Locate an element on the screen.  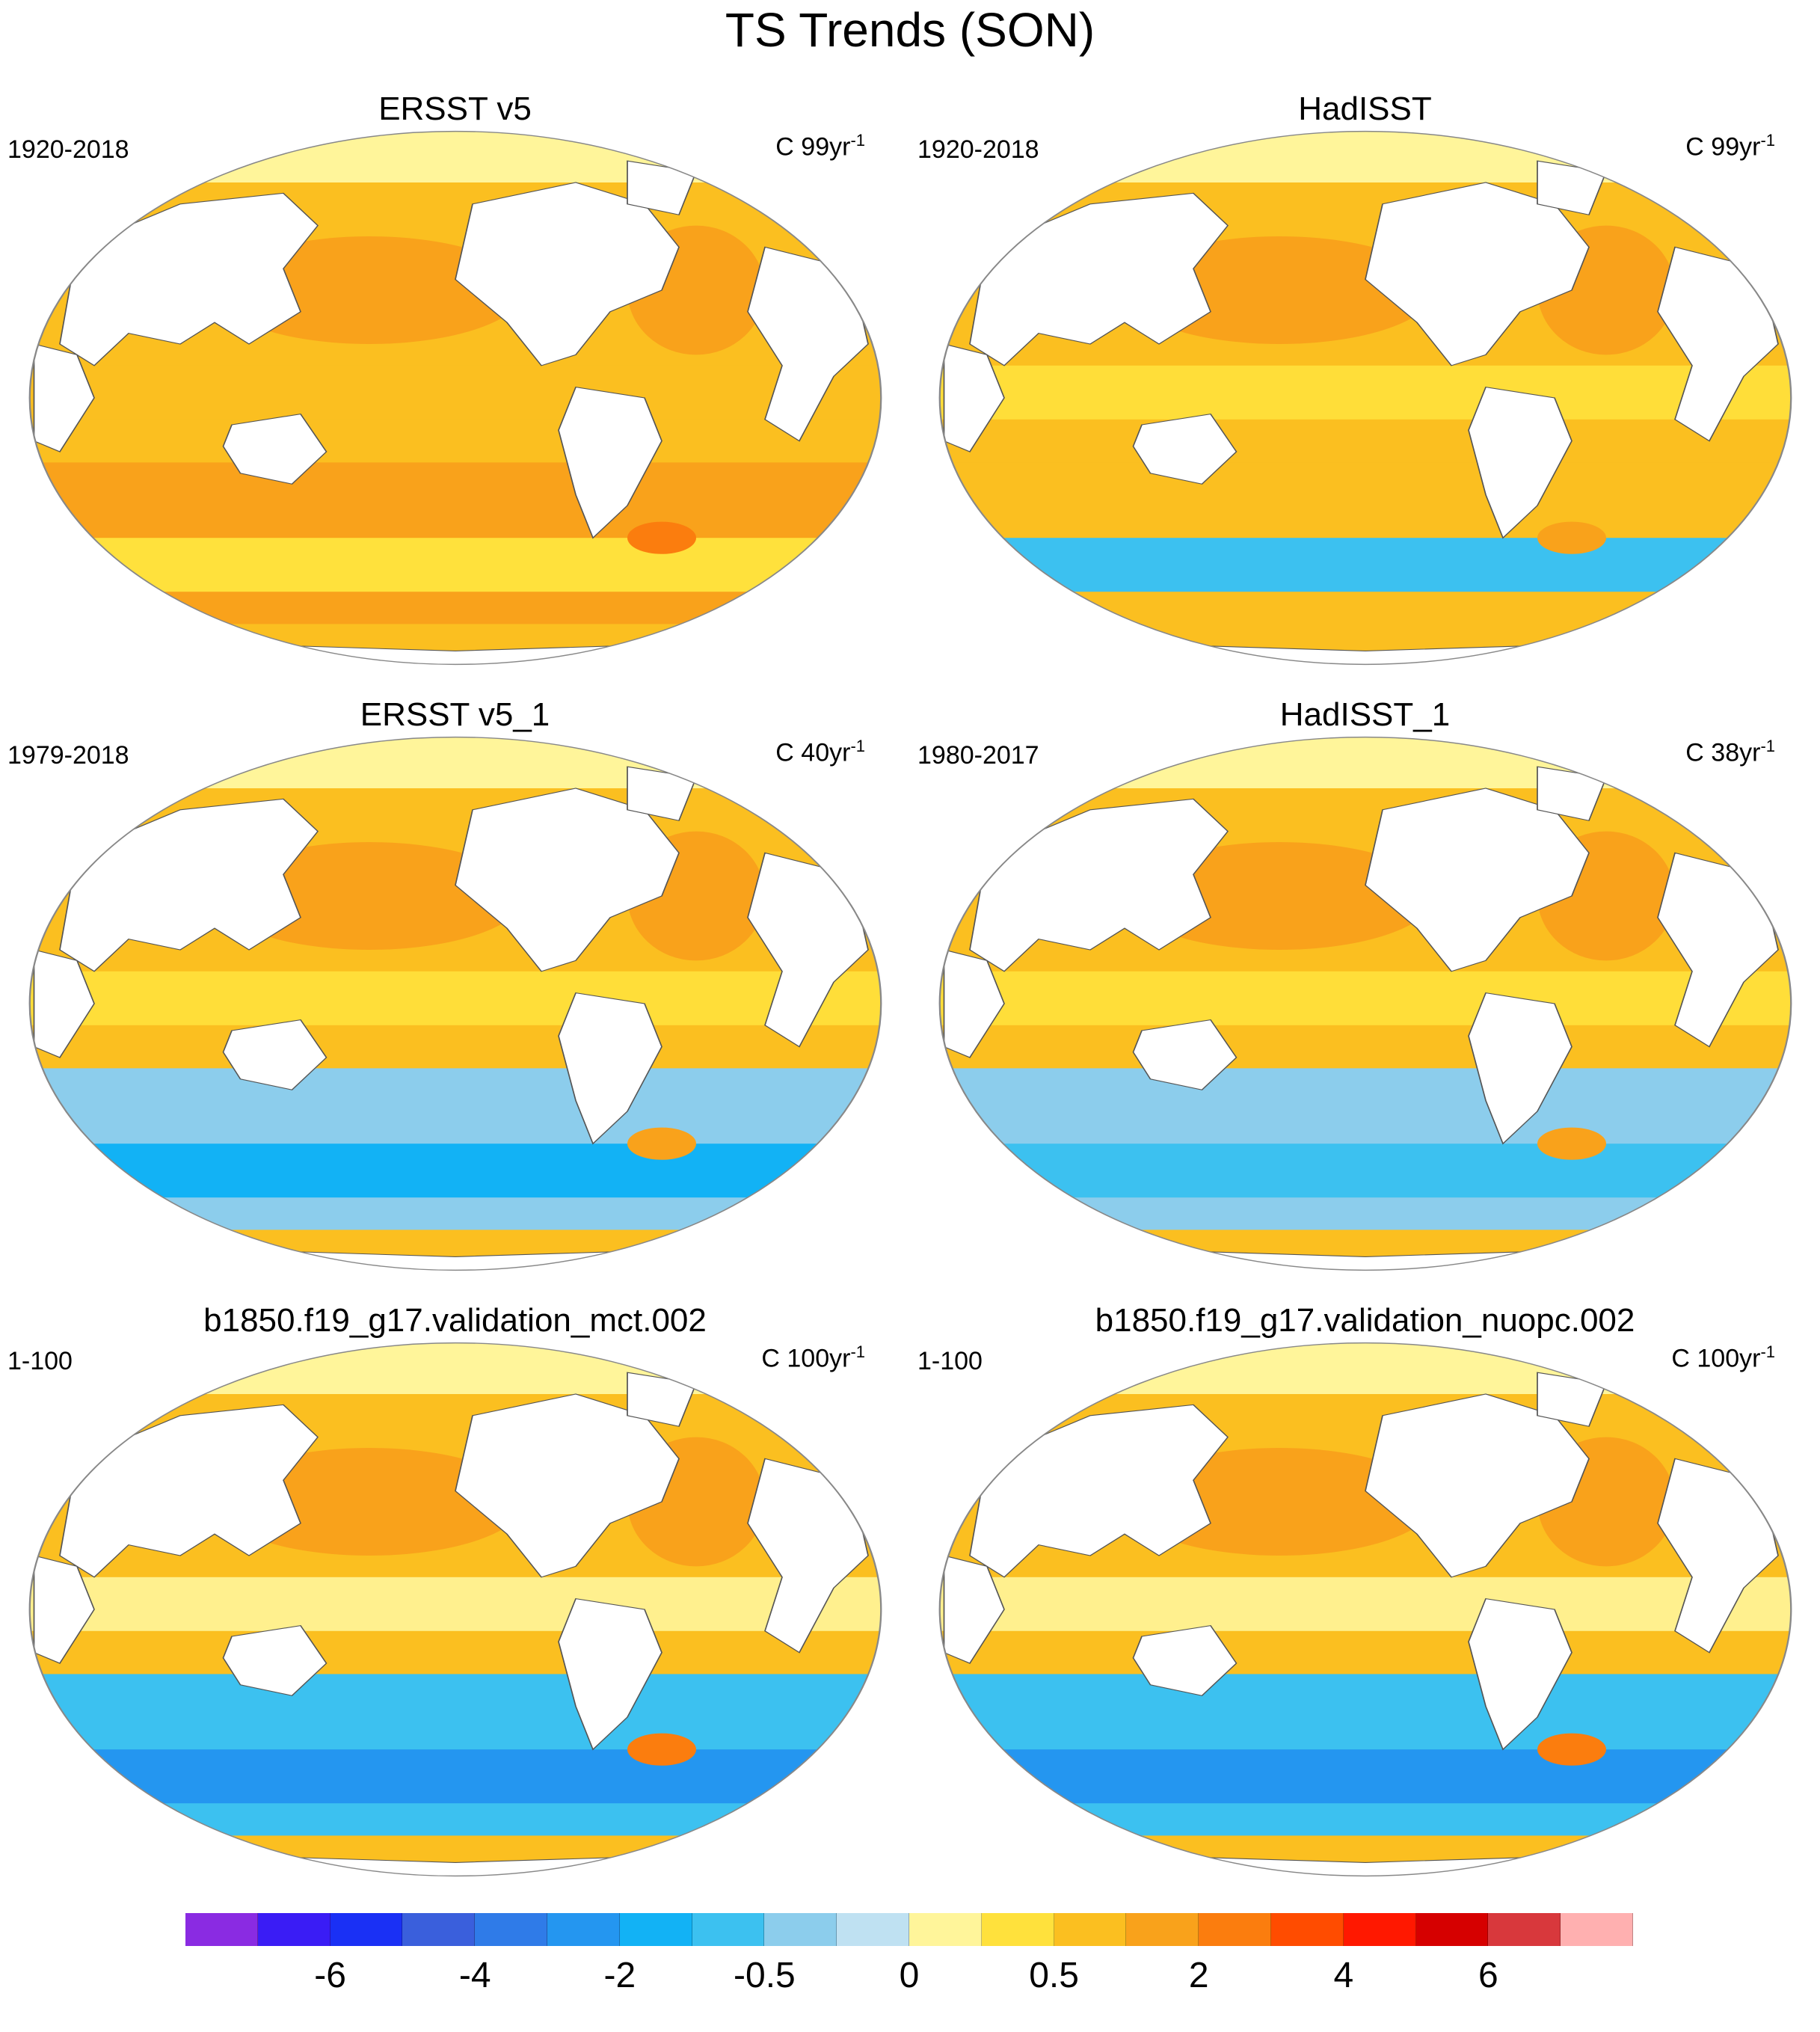
panel-title: HadISST is located at coordinates (1365, 108).